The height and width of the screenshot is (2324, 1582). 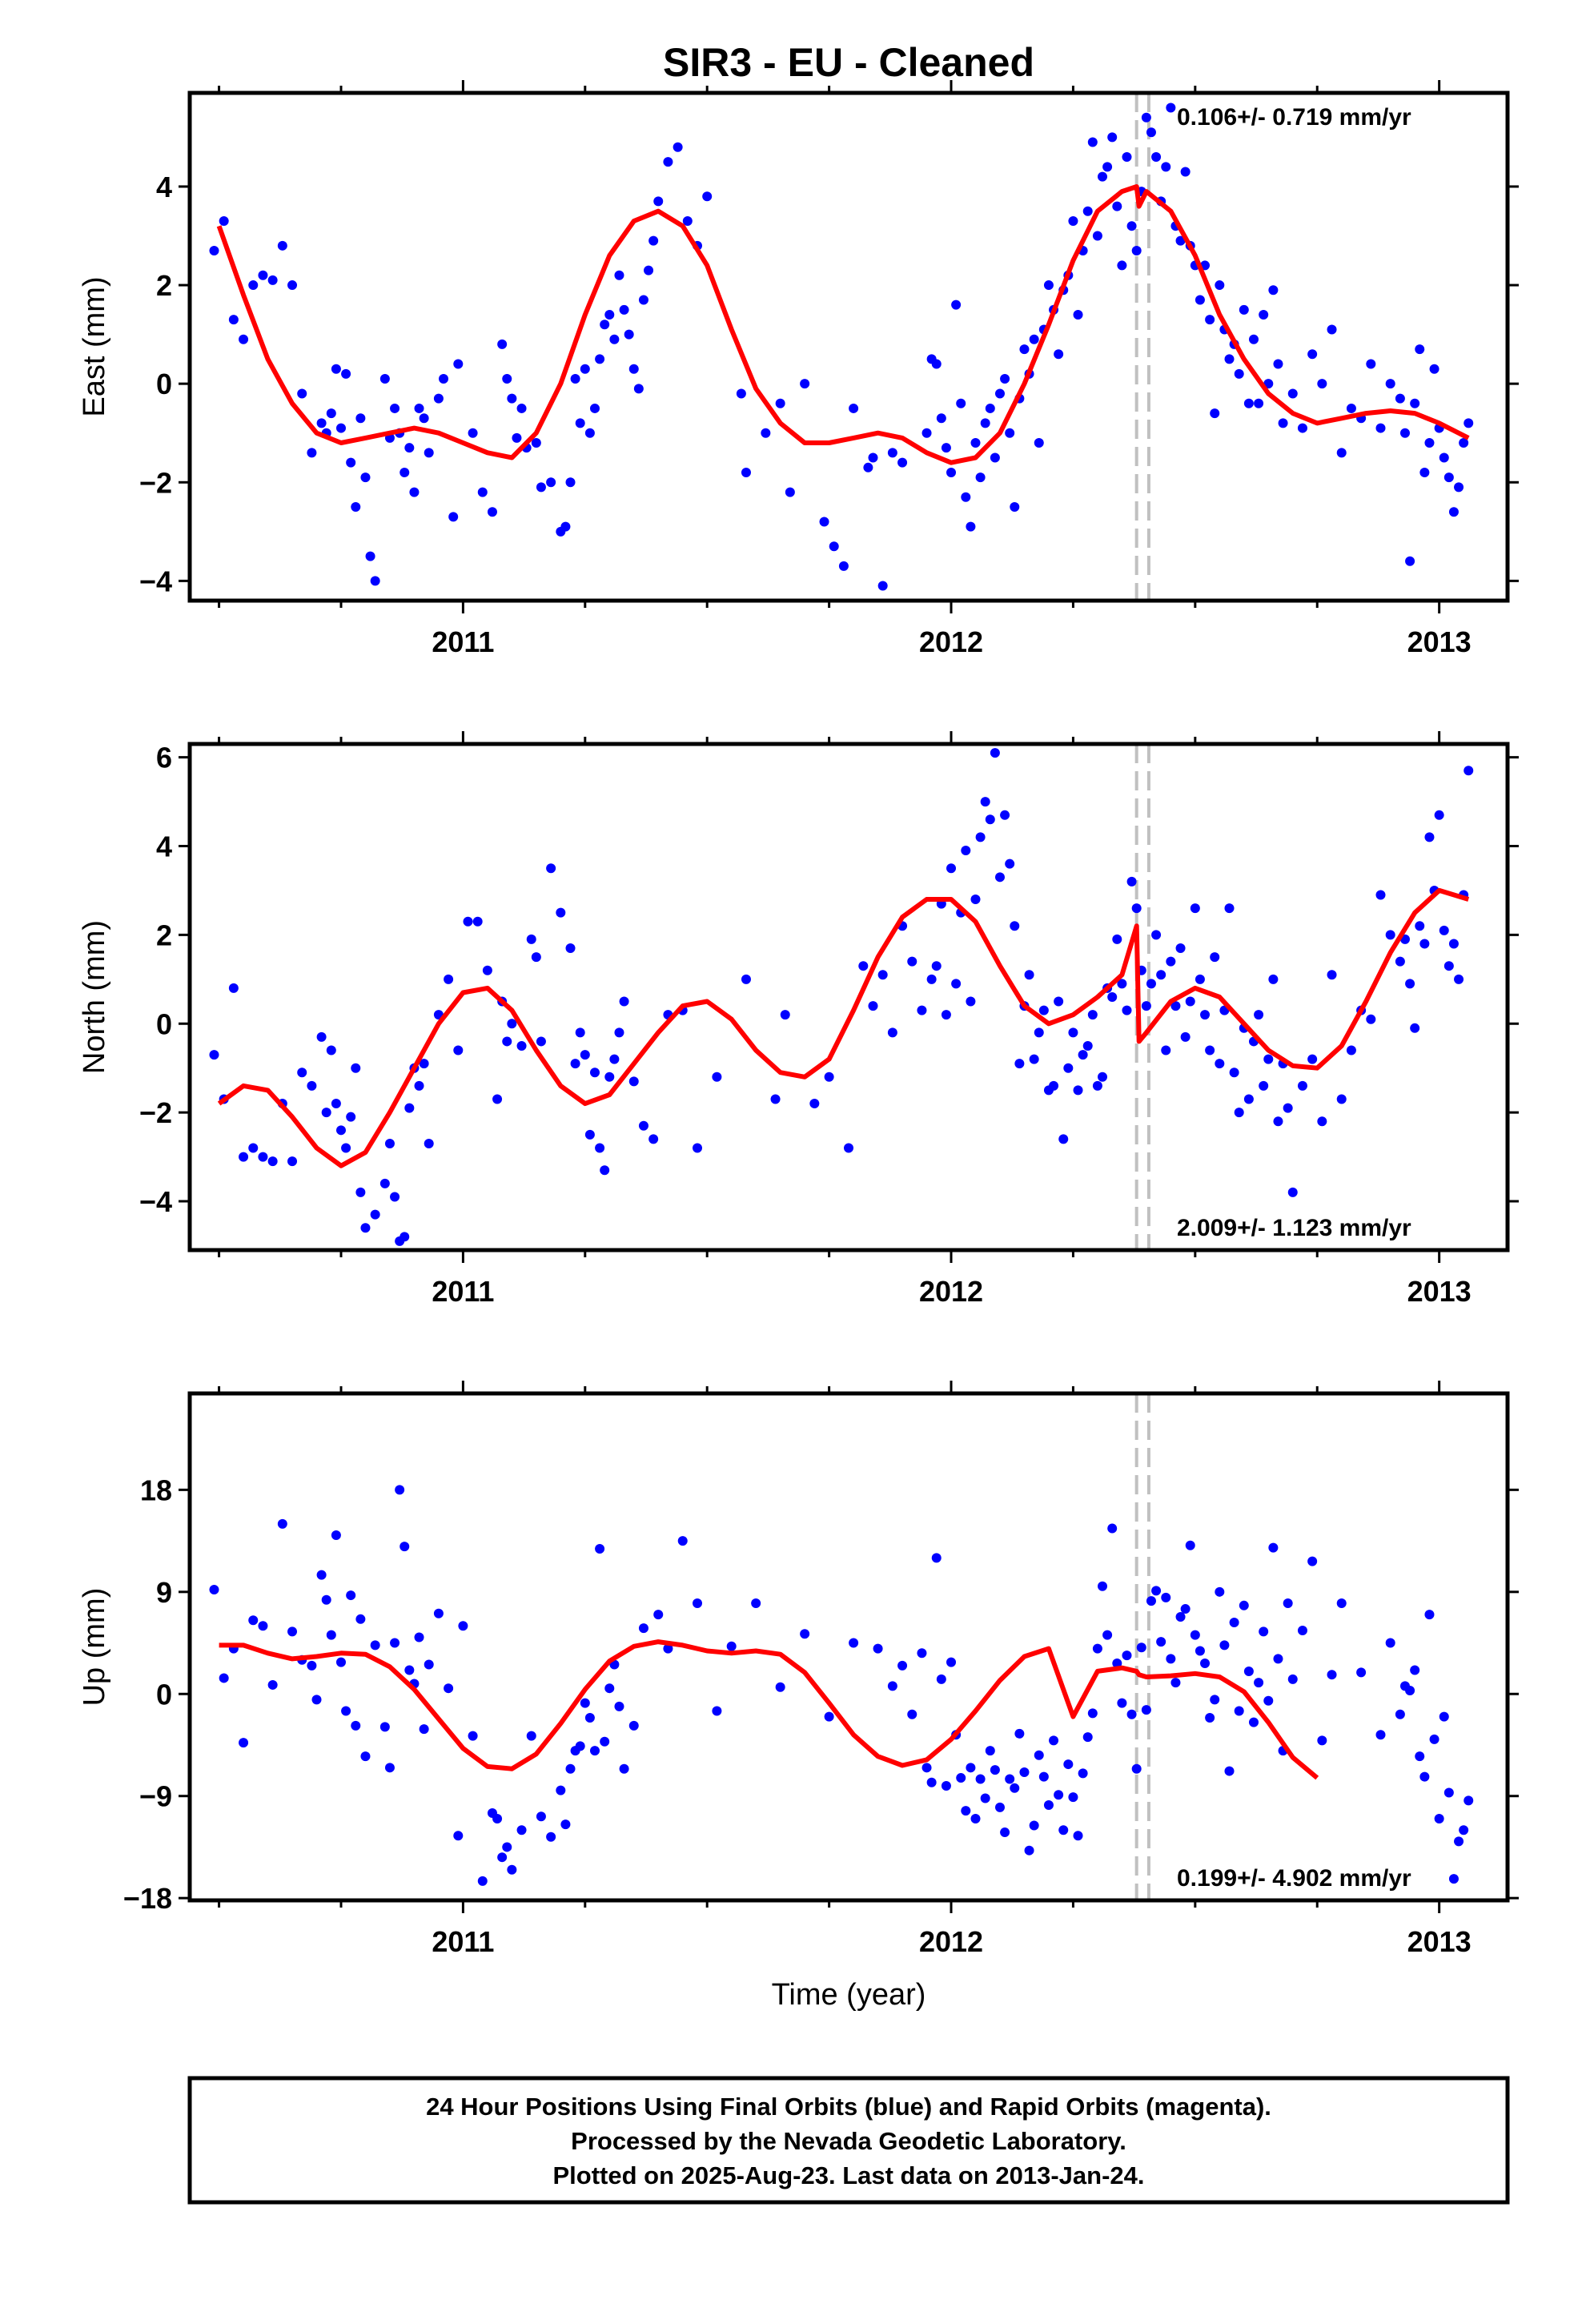 What do you see at coordinates (164, 1023) in the screenshot?
I see `y-tick-label: 0` at bounding box center [164, 1023].